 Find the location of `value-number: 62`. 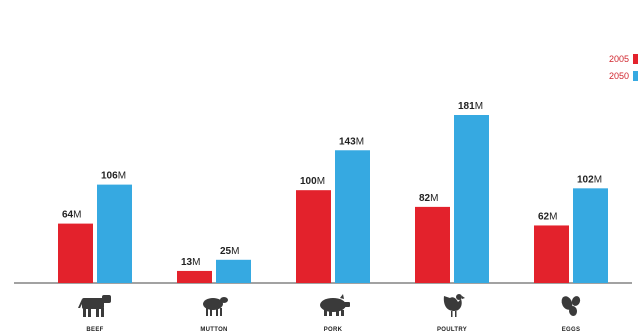

value-number: 62 is located at coordinates (544, 216).